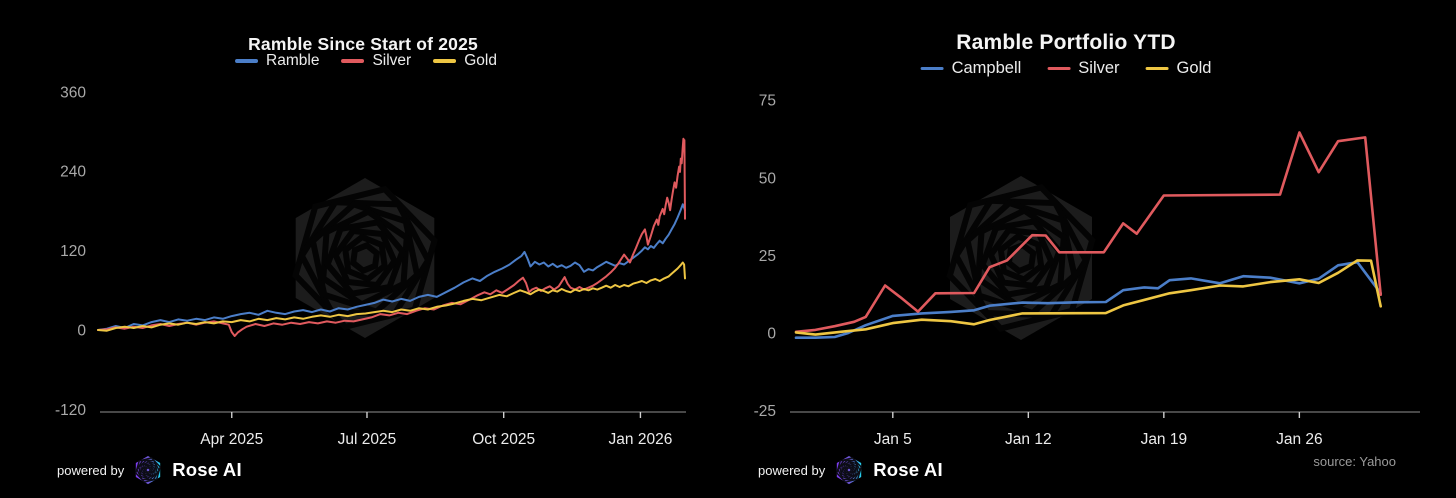 The width and height of the screenshot is (1456, 498). What do you see at coordinates (231, 439) in the screenshot?
I see `x-tick-label: Apr 2025` at bounding box center [231, 439].